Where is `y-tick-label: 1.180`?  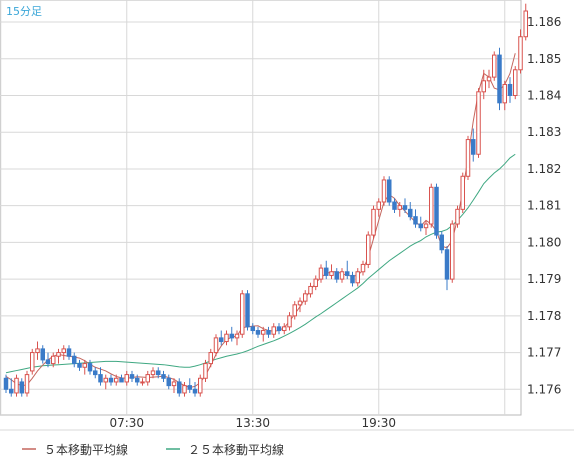
y-tick-label: 1.180 is located at coordinates (544, 242).